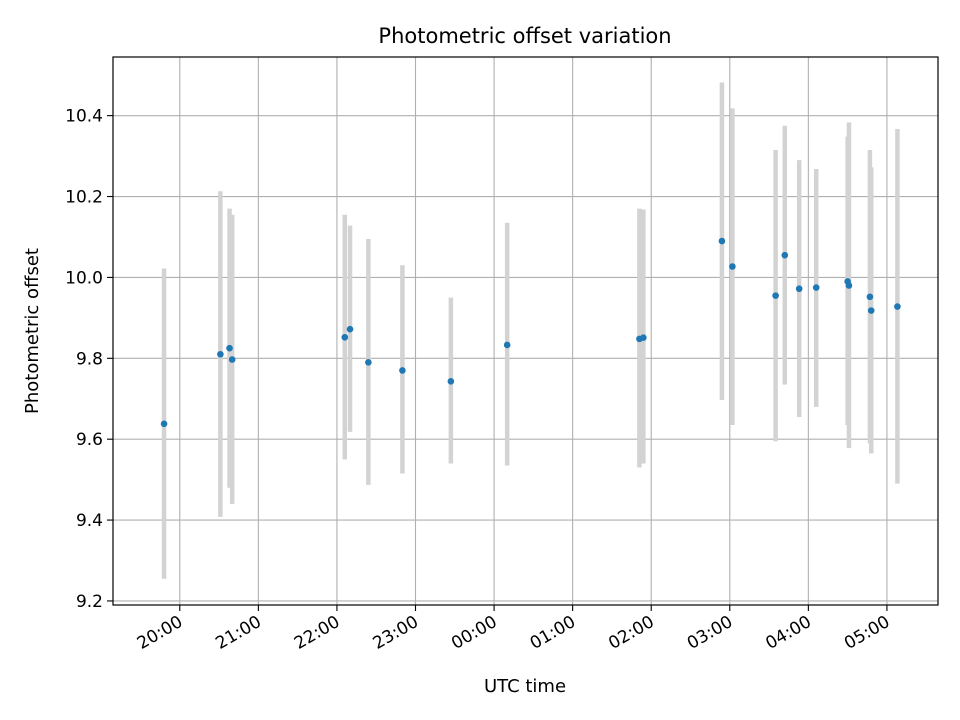  I want to click on y-tick-label: 9.2, so click(89, 602).